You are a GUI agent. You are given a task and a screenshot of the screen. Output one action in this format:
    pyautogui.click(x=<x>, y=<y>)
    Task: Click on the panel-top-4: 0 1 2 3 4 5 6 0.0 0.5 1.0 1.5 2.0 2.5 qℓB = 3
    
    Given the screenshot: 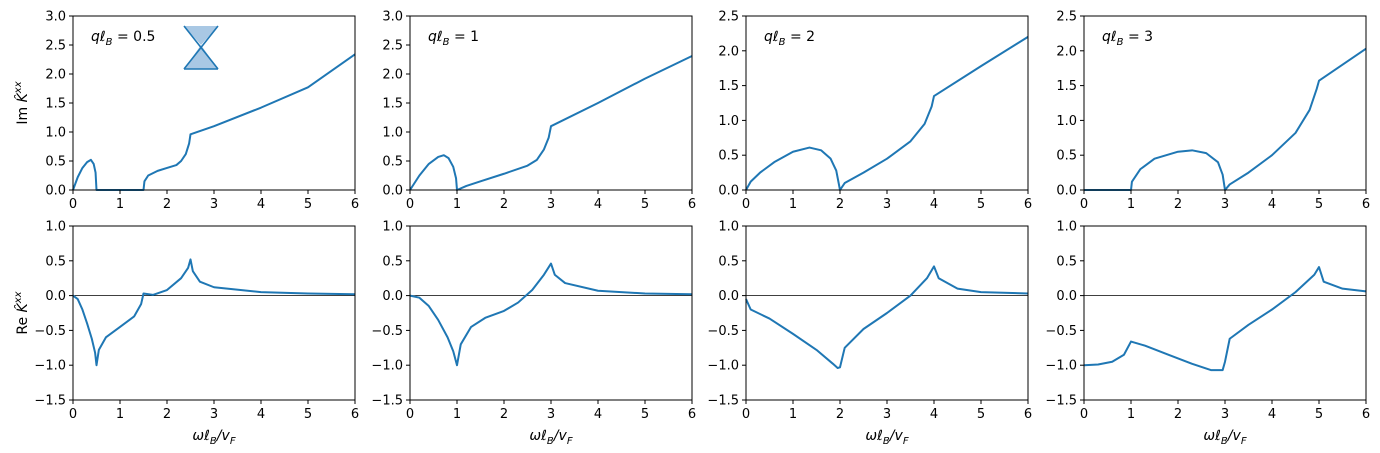 What is the action you would take?
    pyautogui.click(x=1213, y=111)
    